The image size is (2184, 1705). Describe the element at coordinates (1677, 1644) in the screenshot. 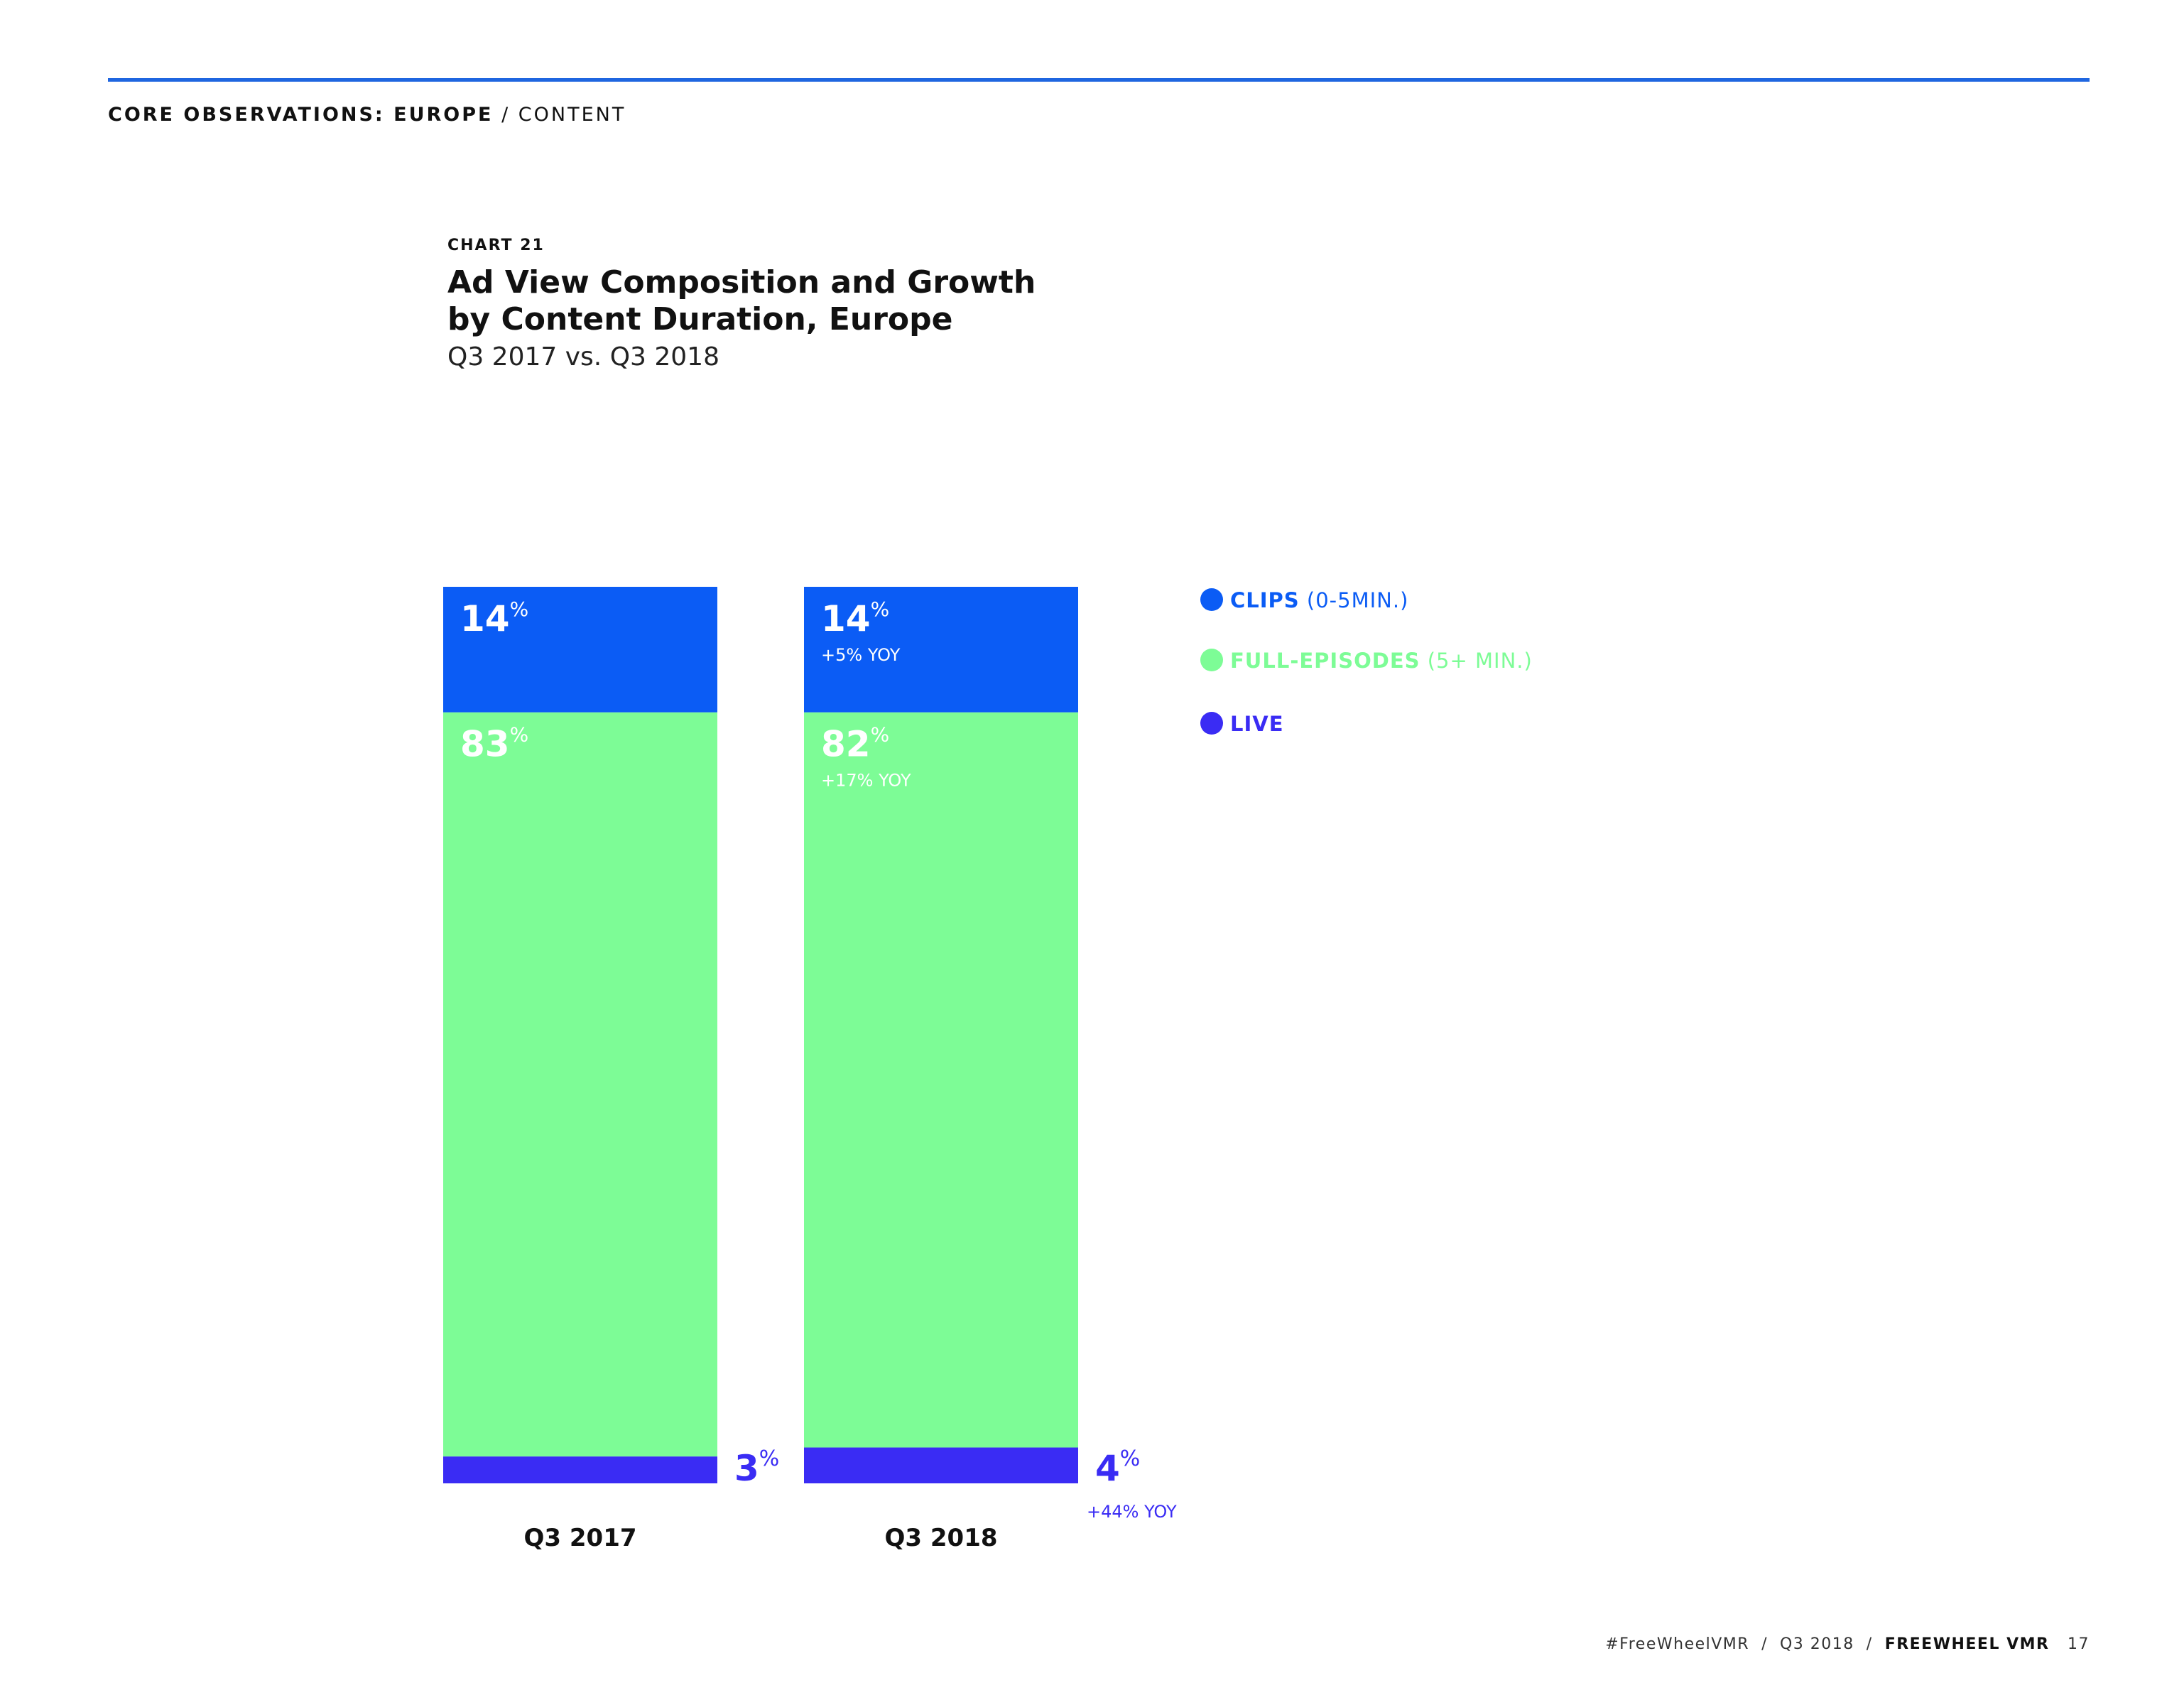

I see `footer-hashtag: #FreeWheelVMR` at that location.